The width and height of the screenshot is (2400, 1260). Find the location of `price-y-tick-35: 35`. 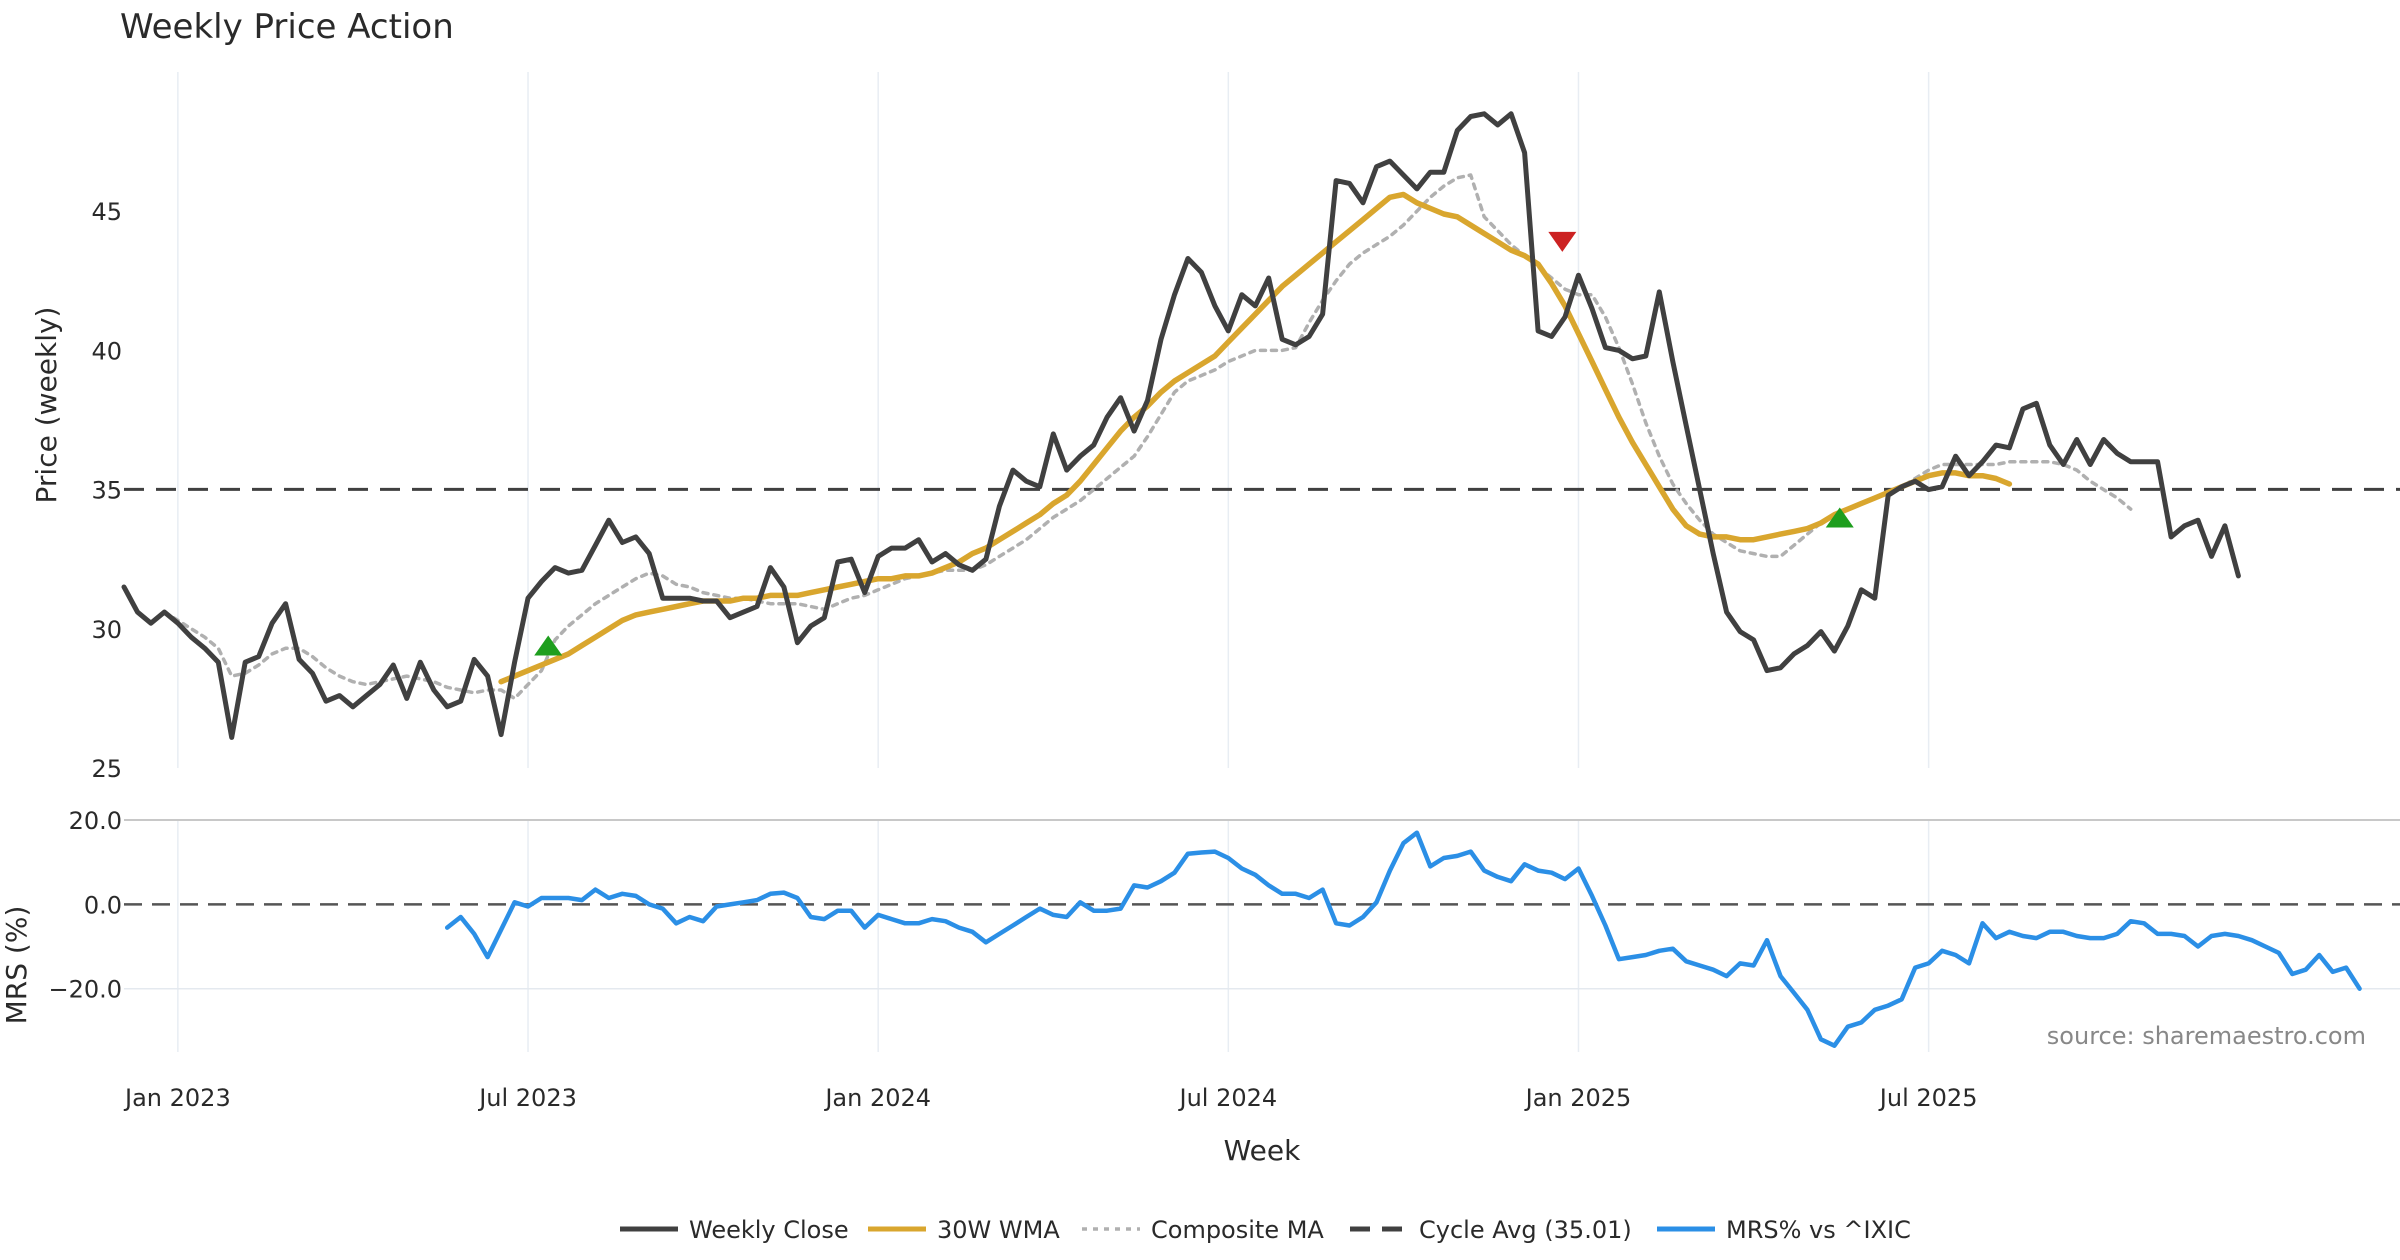

price-y-tick-35: 35 is located at coordinates (106, 491).